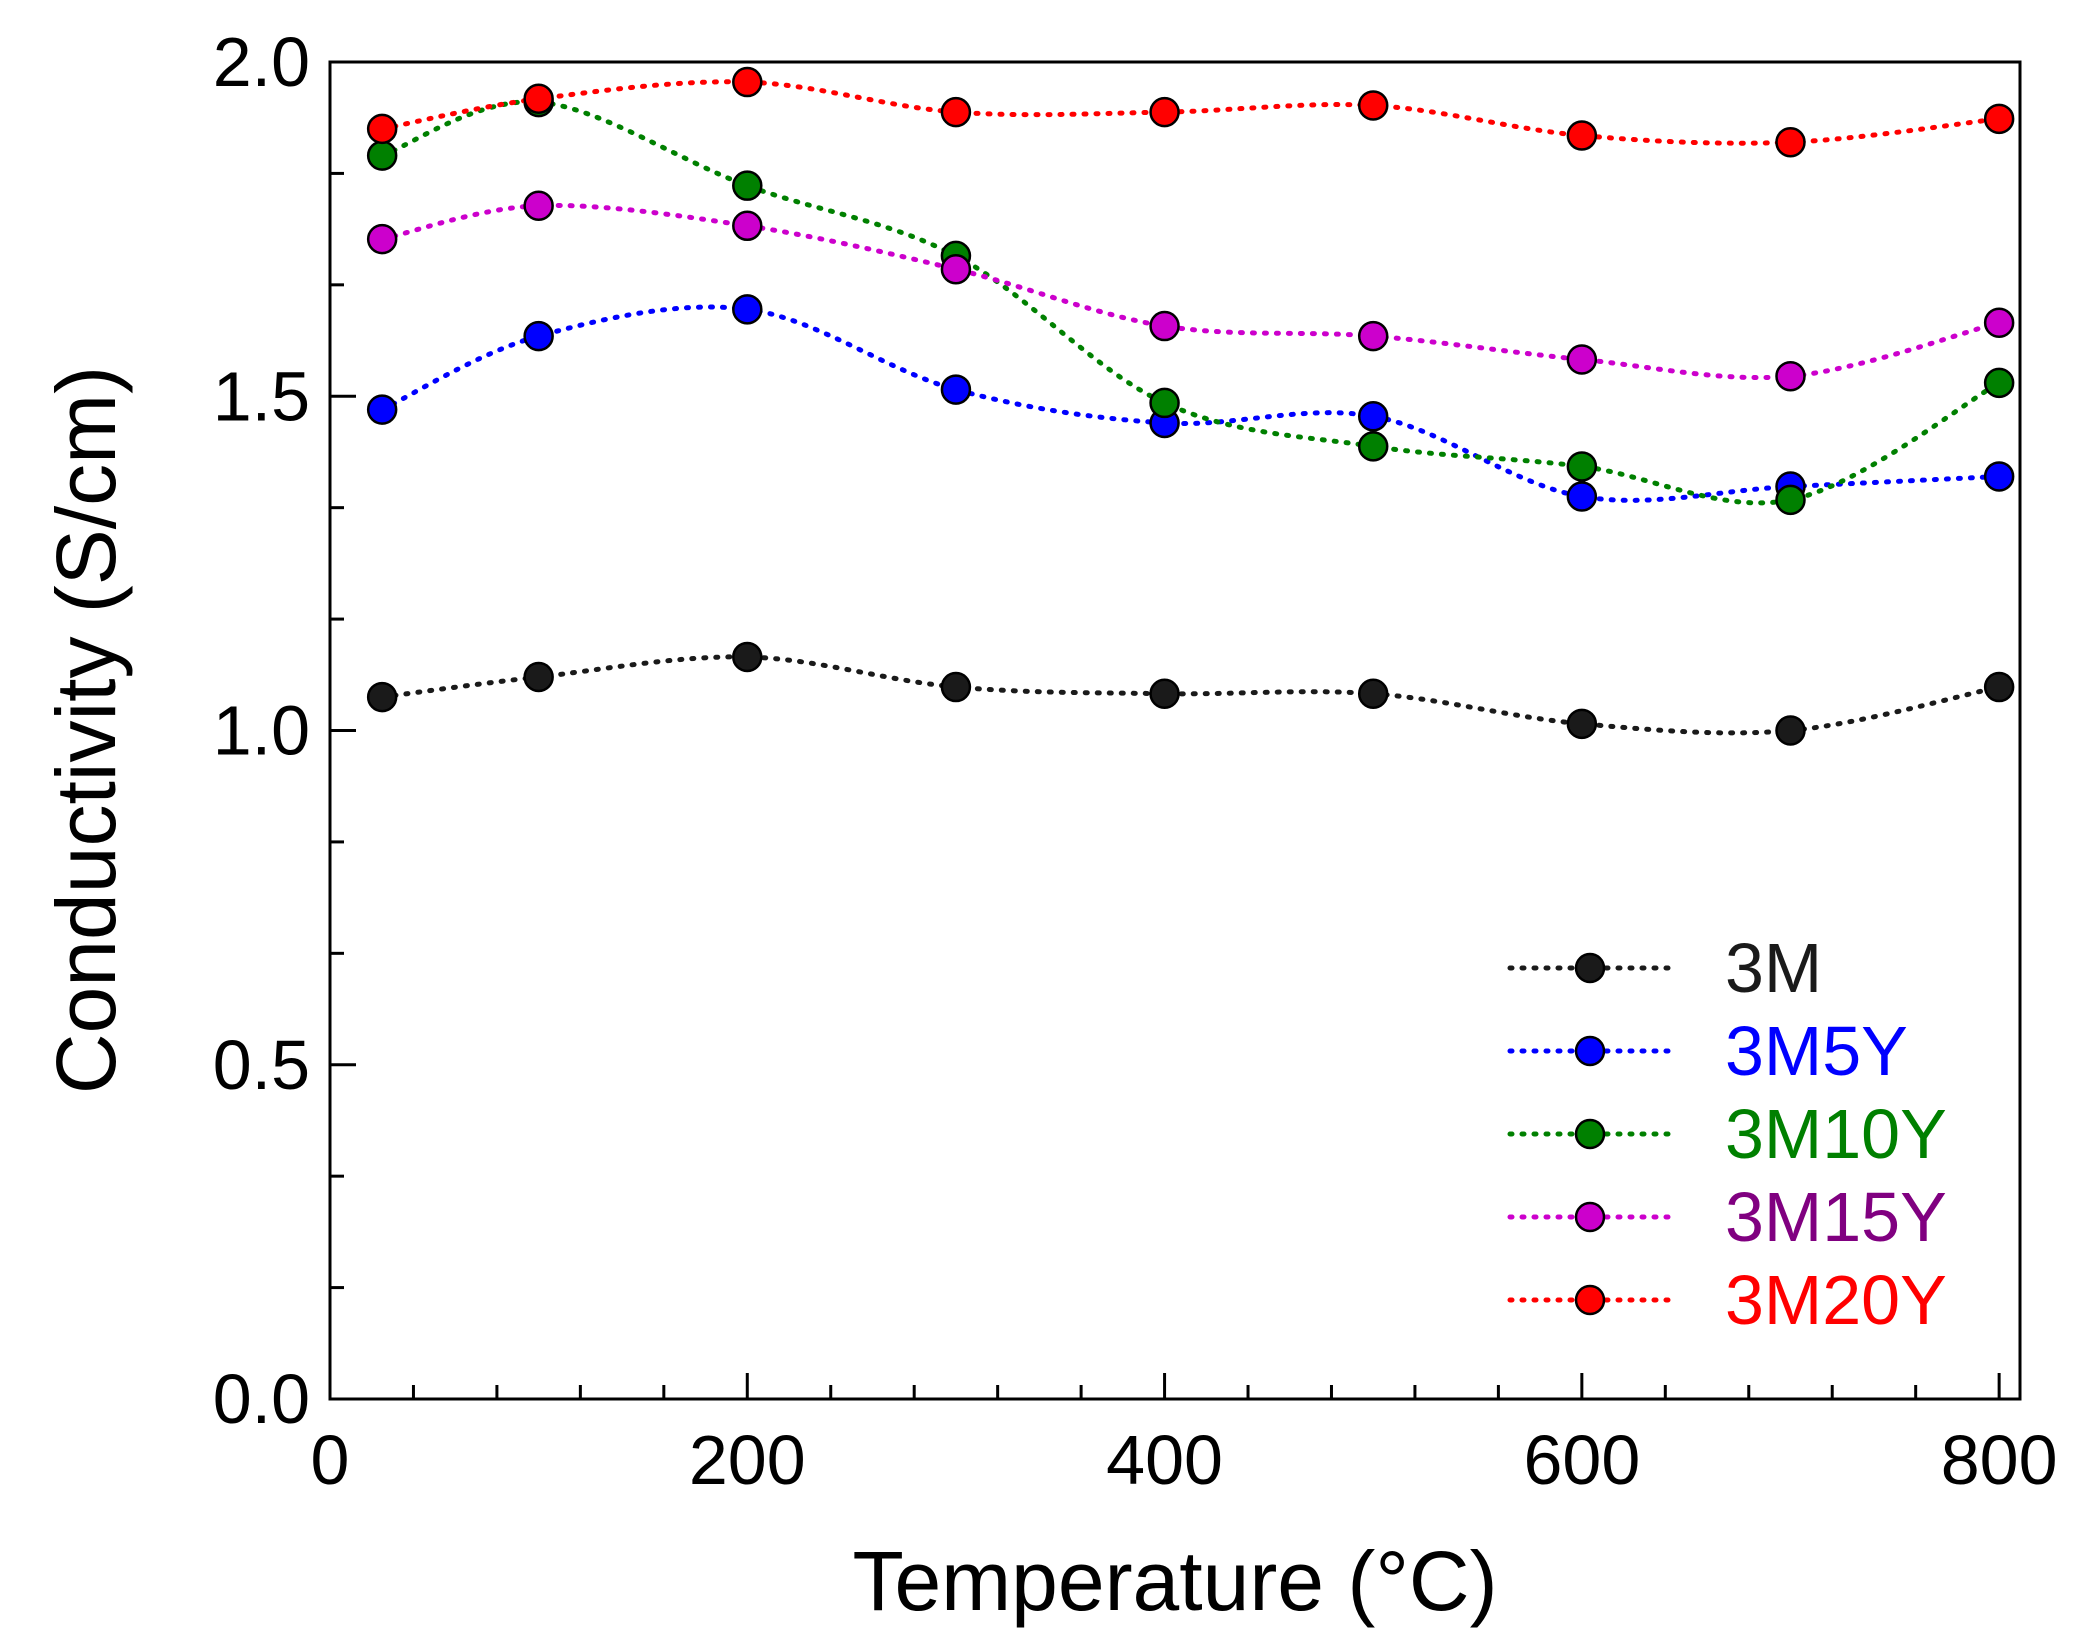 The height and width of the screenshot is (1632, 2096). Describe the element at coordinates (1773, 968) in the screenshot. I see `legend-label: 3M` at that location.